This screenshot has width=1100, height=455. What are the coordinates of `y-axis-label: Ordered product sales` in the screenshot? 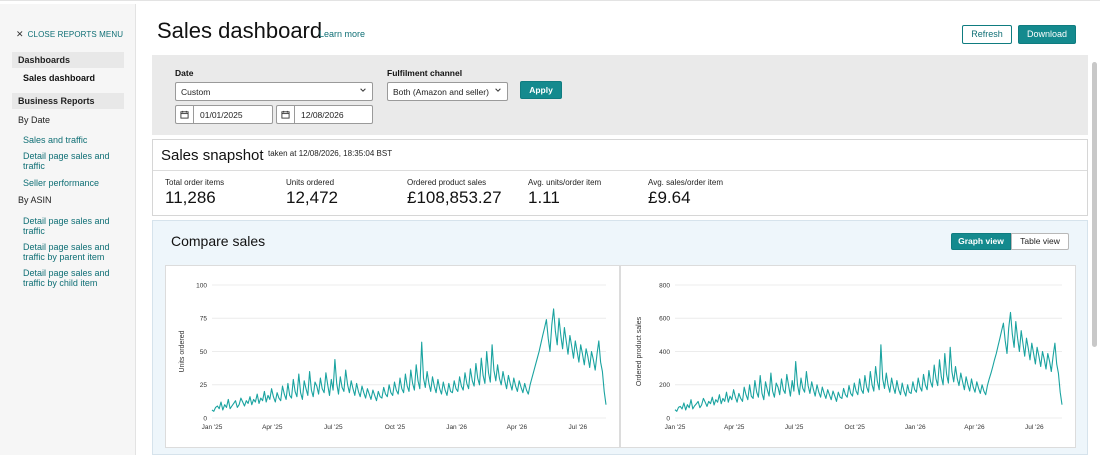 It's located at (639, 351).